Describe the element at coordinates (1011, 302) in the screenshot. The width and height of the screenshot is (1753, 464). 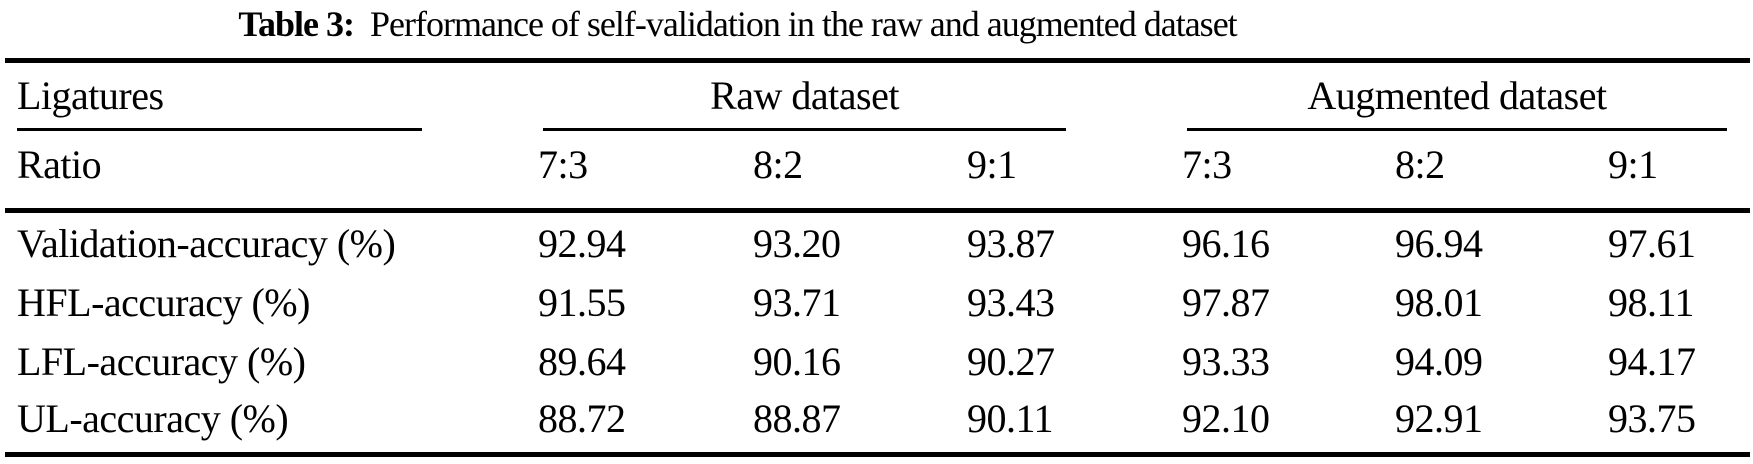
I see `data-cell: 93.43` at that location.